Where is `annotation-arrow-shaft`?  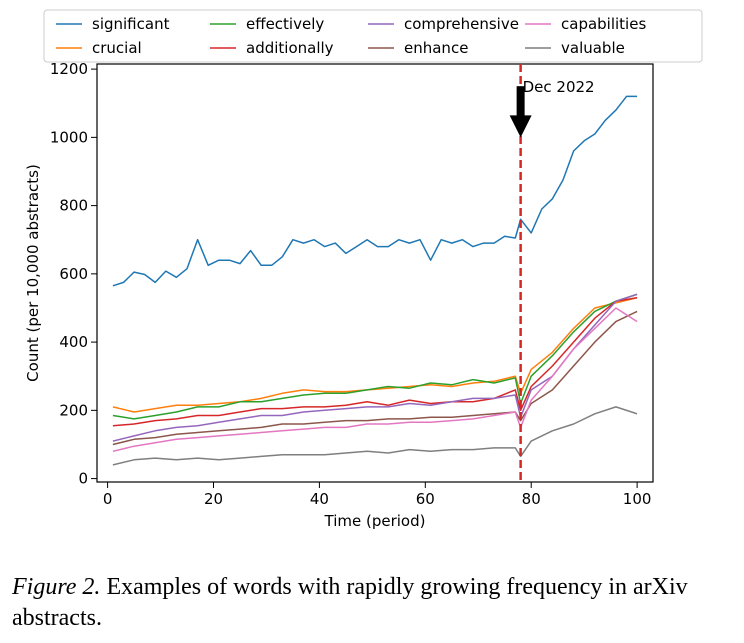
annotation-arrow-shaft is located at coordinates (520, 102).